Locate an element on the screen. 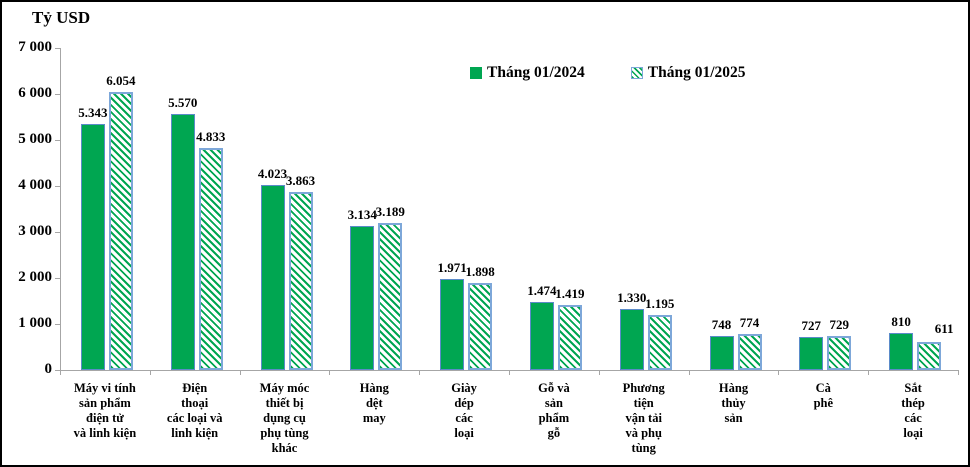  value-label-2025-3: 3.189 is located at coordinates (390, 211).